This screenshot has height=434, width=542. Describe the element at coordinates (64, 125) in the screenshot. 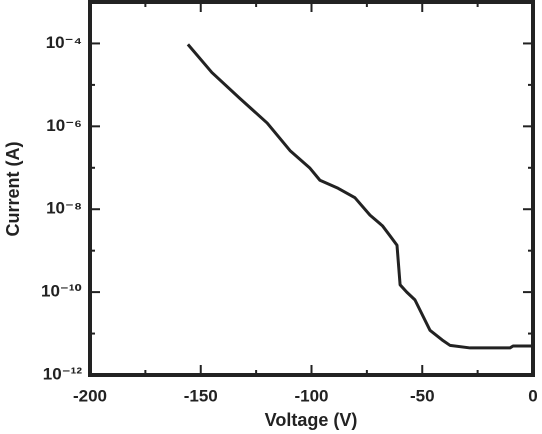

I see `y-tick-label: 10⁻⁶` at that location.